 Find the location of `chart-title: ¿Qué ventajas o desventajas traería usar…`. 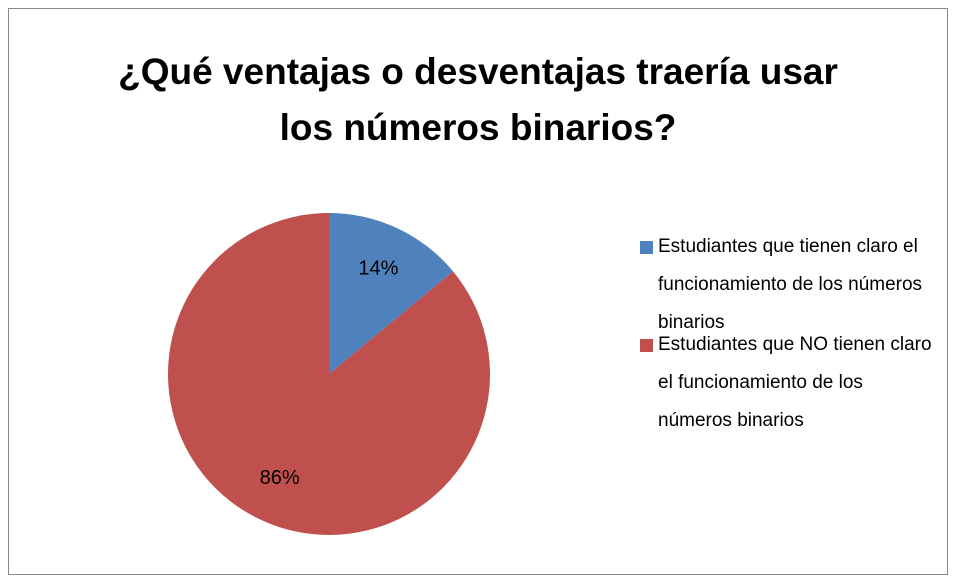

chart-title: ¿Qué ventajas o desventajas traería usar… is located at coordinates (478, 99).